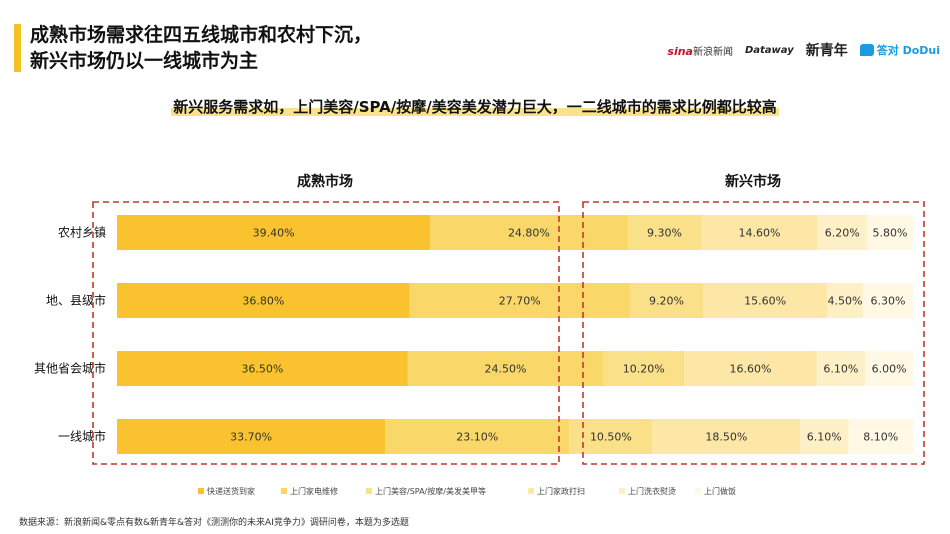 This screenshot has width=950, height=534. I want to click on legend-label: 上门家政打扫, so click(561, 491).